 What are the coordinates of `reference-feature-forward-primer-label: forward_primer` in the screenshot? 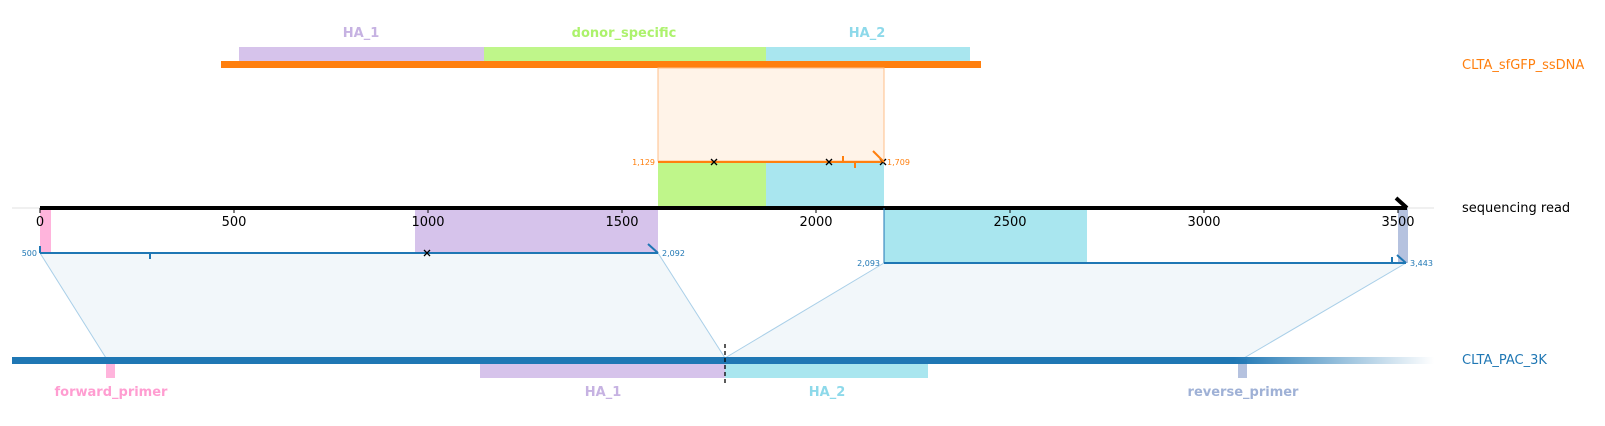 It's located at (112, 392).